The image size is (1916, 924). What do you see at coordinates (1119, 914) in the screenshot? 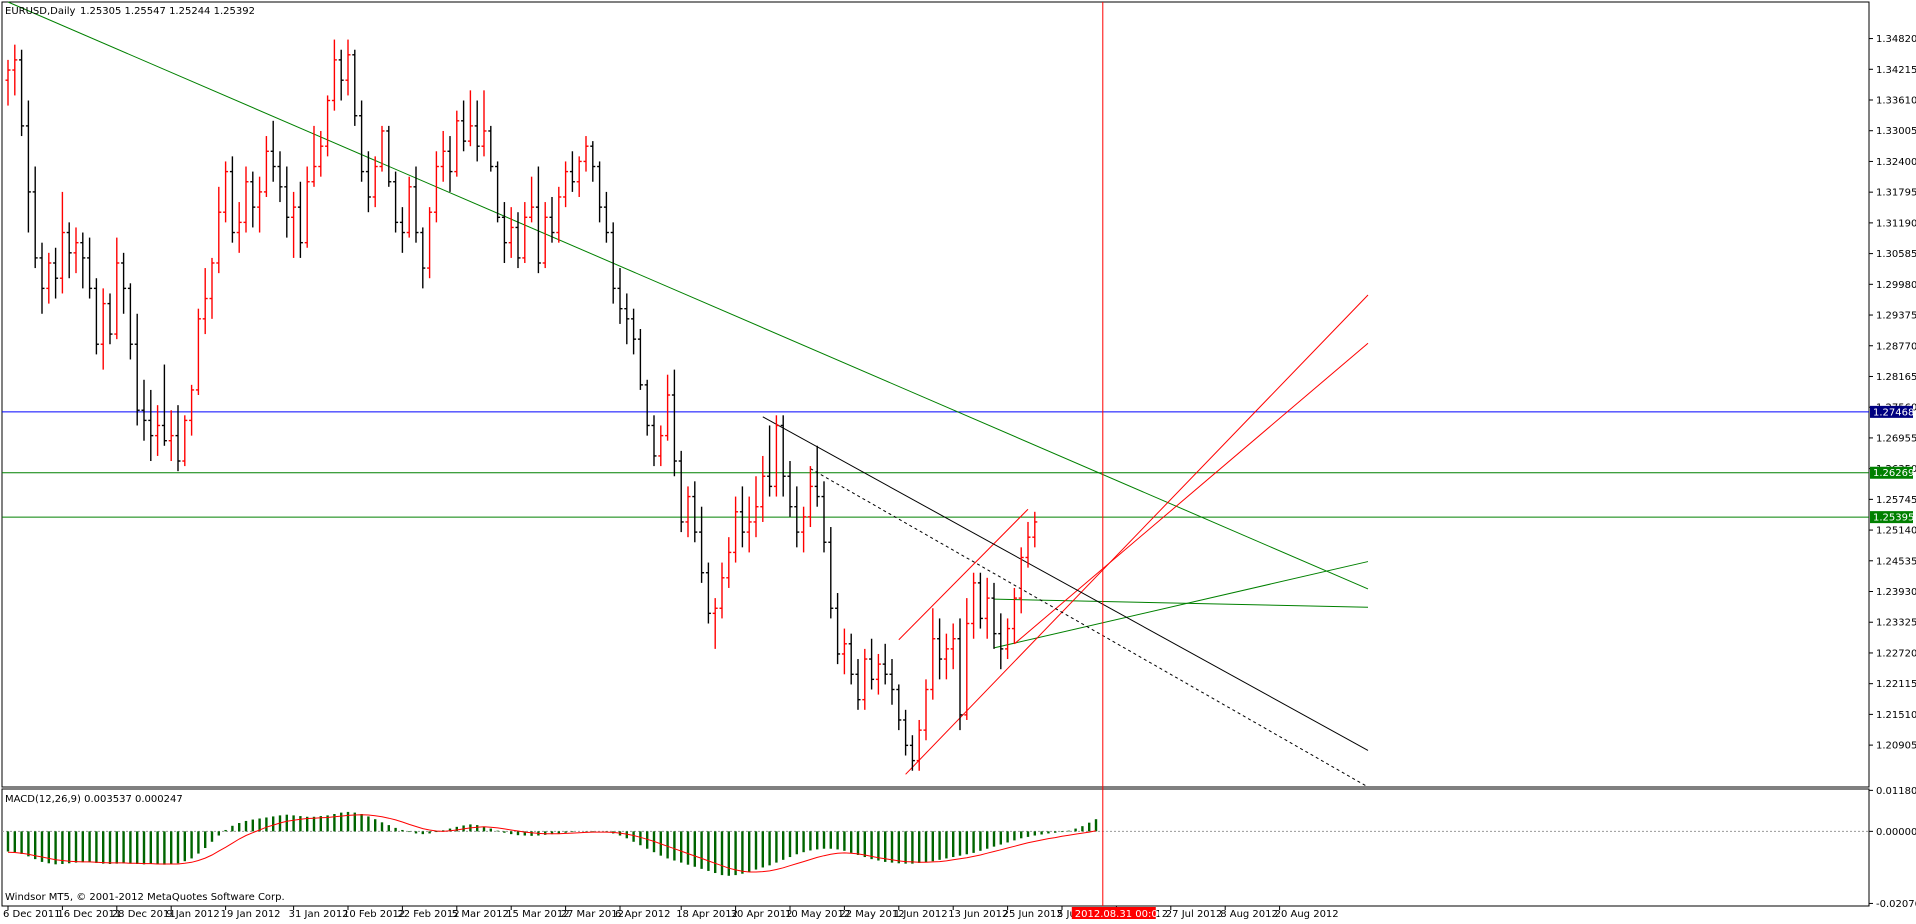
I see `vertical-line-date-label: 2012.08.31 00:00` at bounding box center [1119, 914].